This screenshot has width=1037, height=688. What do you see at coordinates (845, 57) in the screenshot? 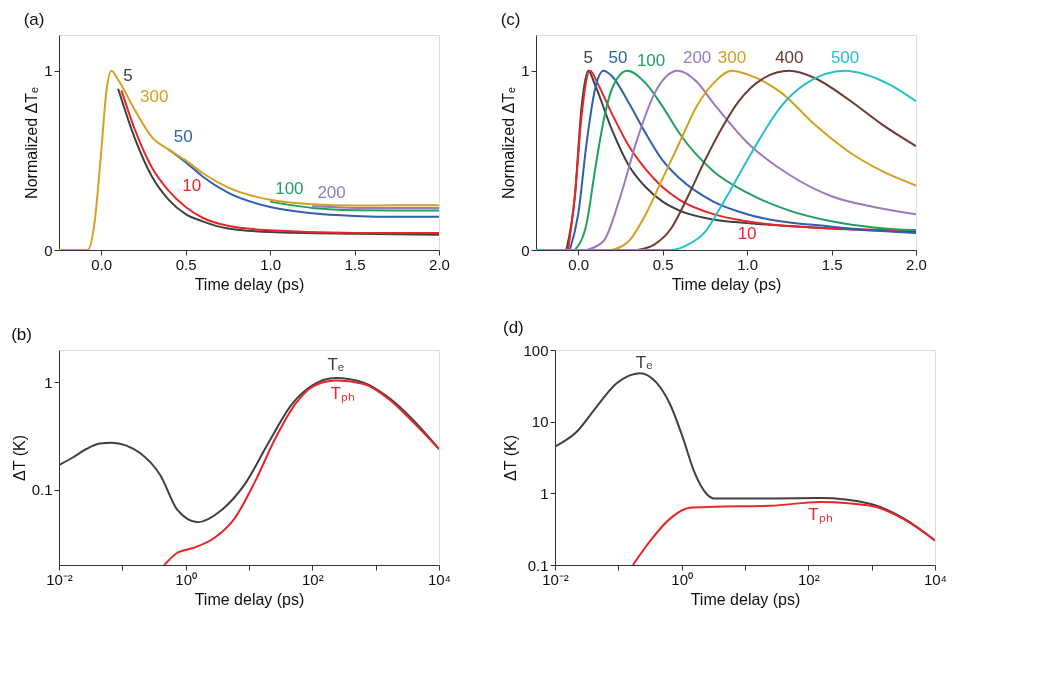
I see `series-label: 500` at bounding box center [845, 57].